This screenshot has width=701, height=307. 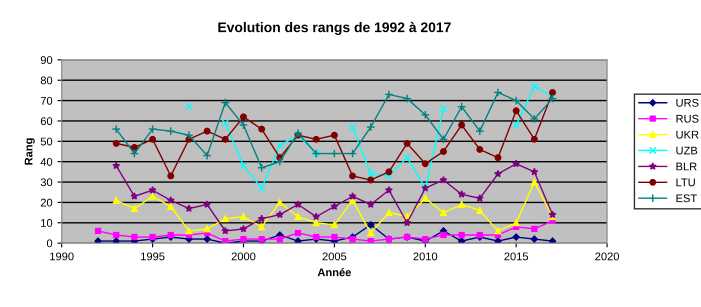 I want to click on legend-label: RUS, so click(x=687, y=118).